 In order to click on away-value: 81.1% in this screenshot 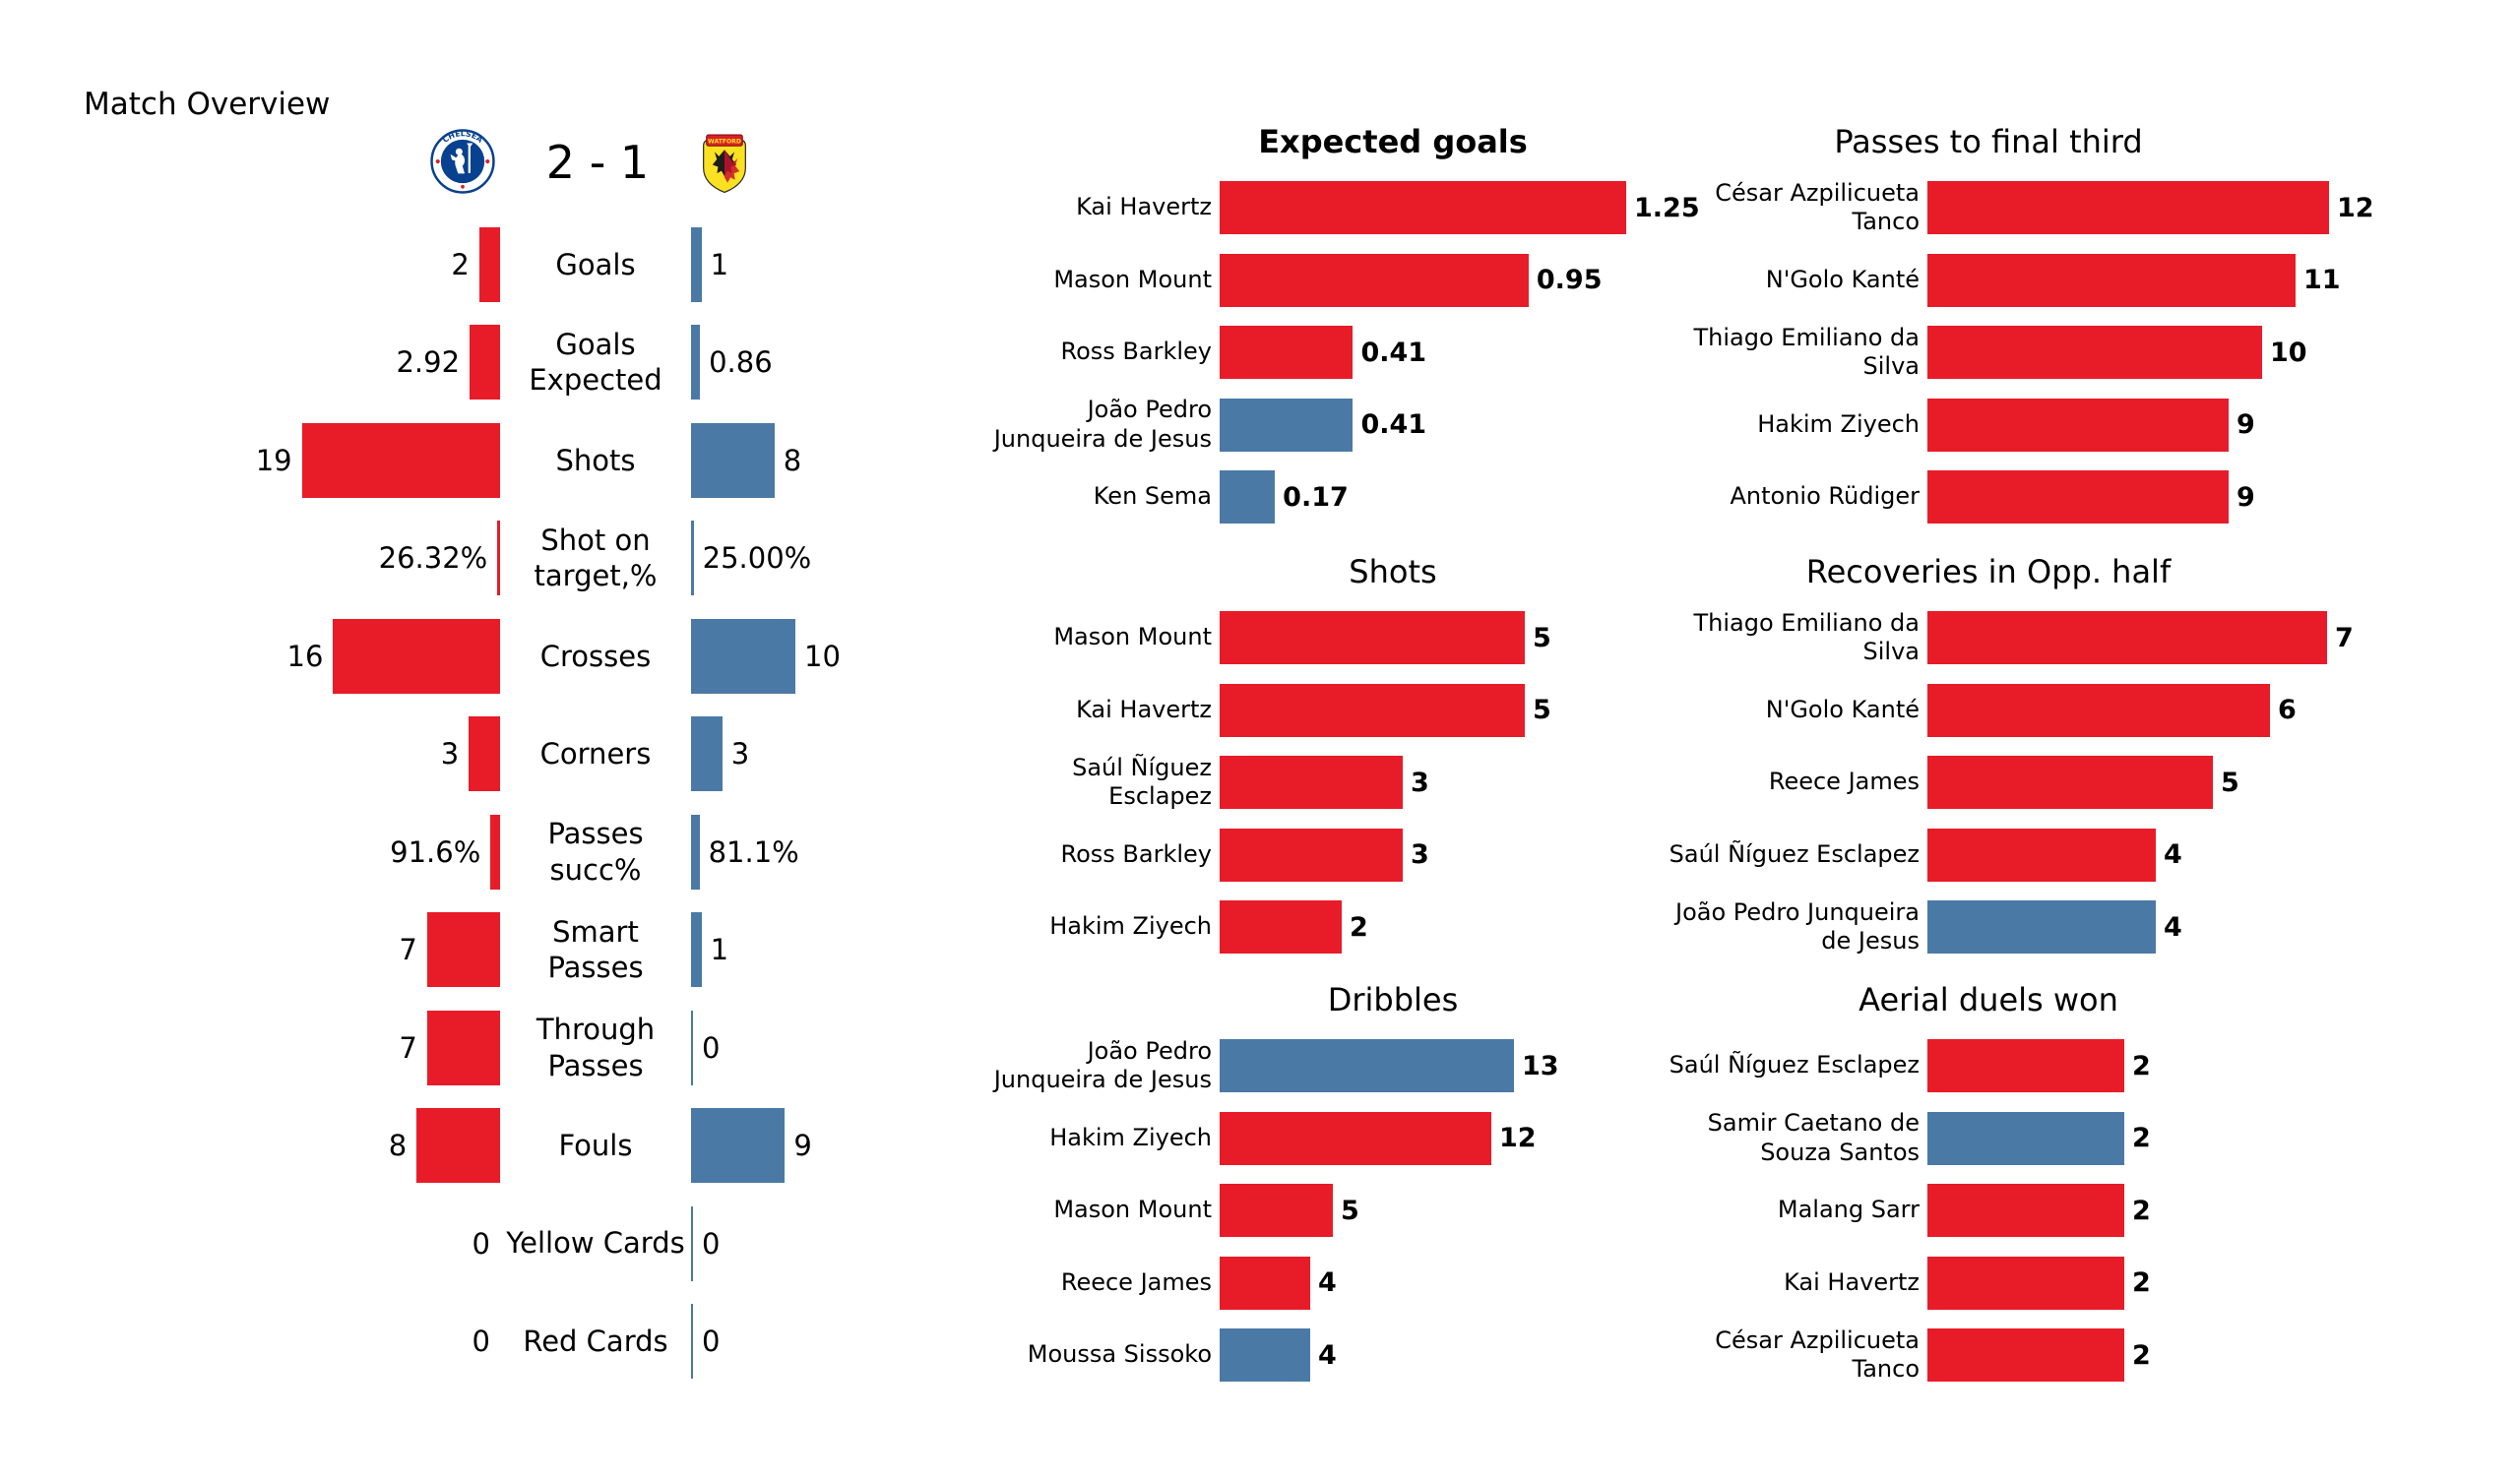, I will do `click(753, 852)`.